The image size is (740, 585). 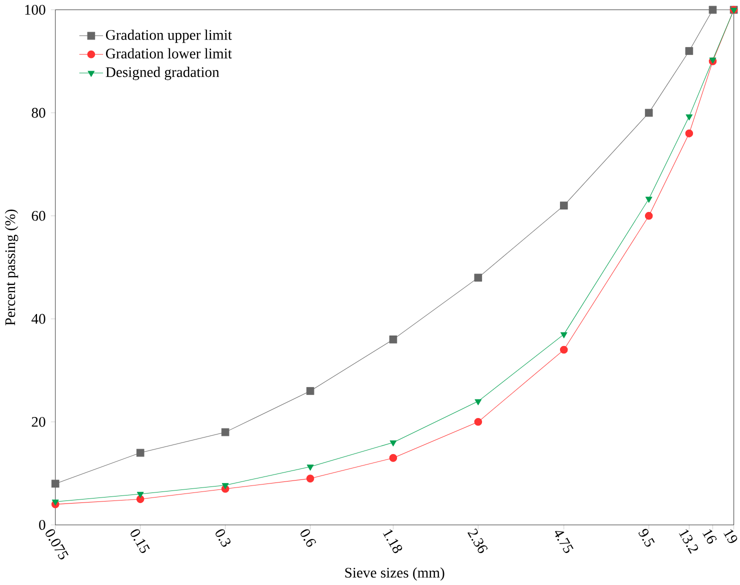 What do you see at coordinates (223, 537) in the screenshot?
I see `x-tick-label: 0.3` at bounding box center [223, 537].